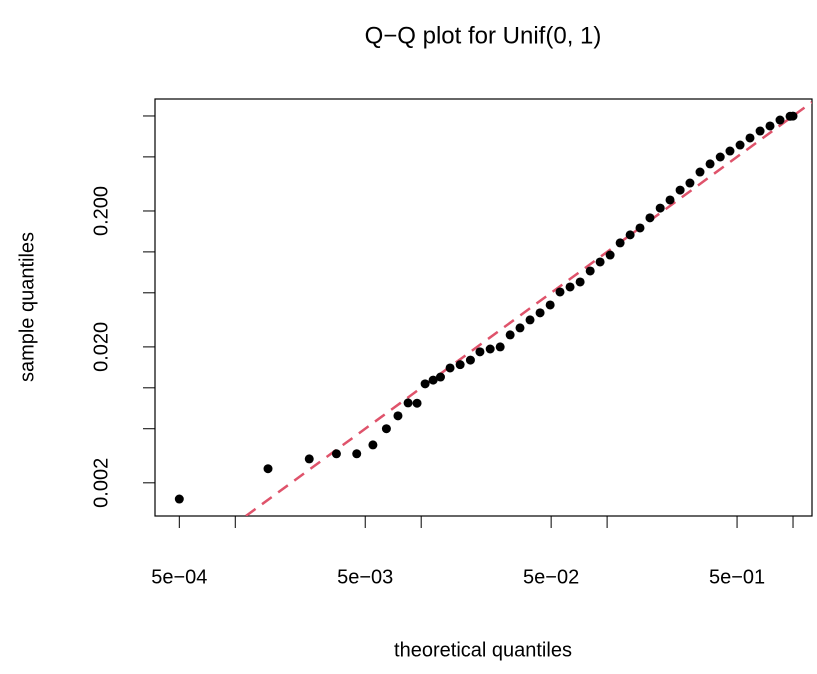  I want to click on y-tick-label: 0.020, so click(101, 347).